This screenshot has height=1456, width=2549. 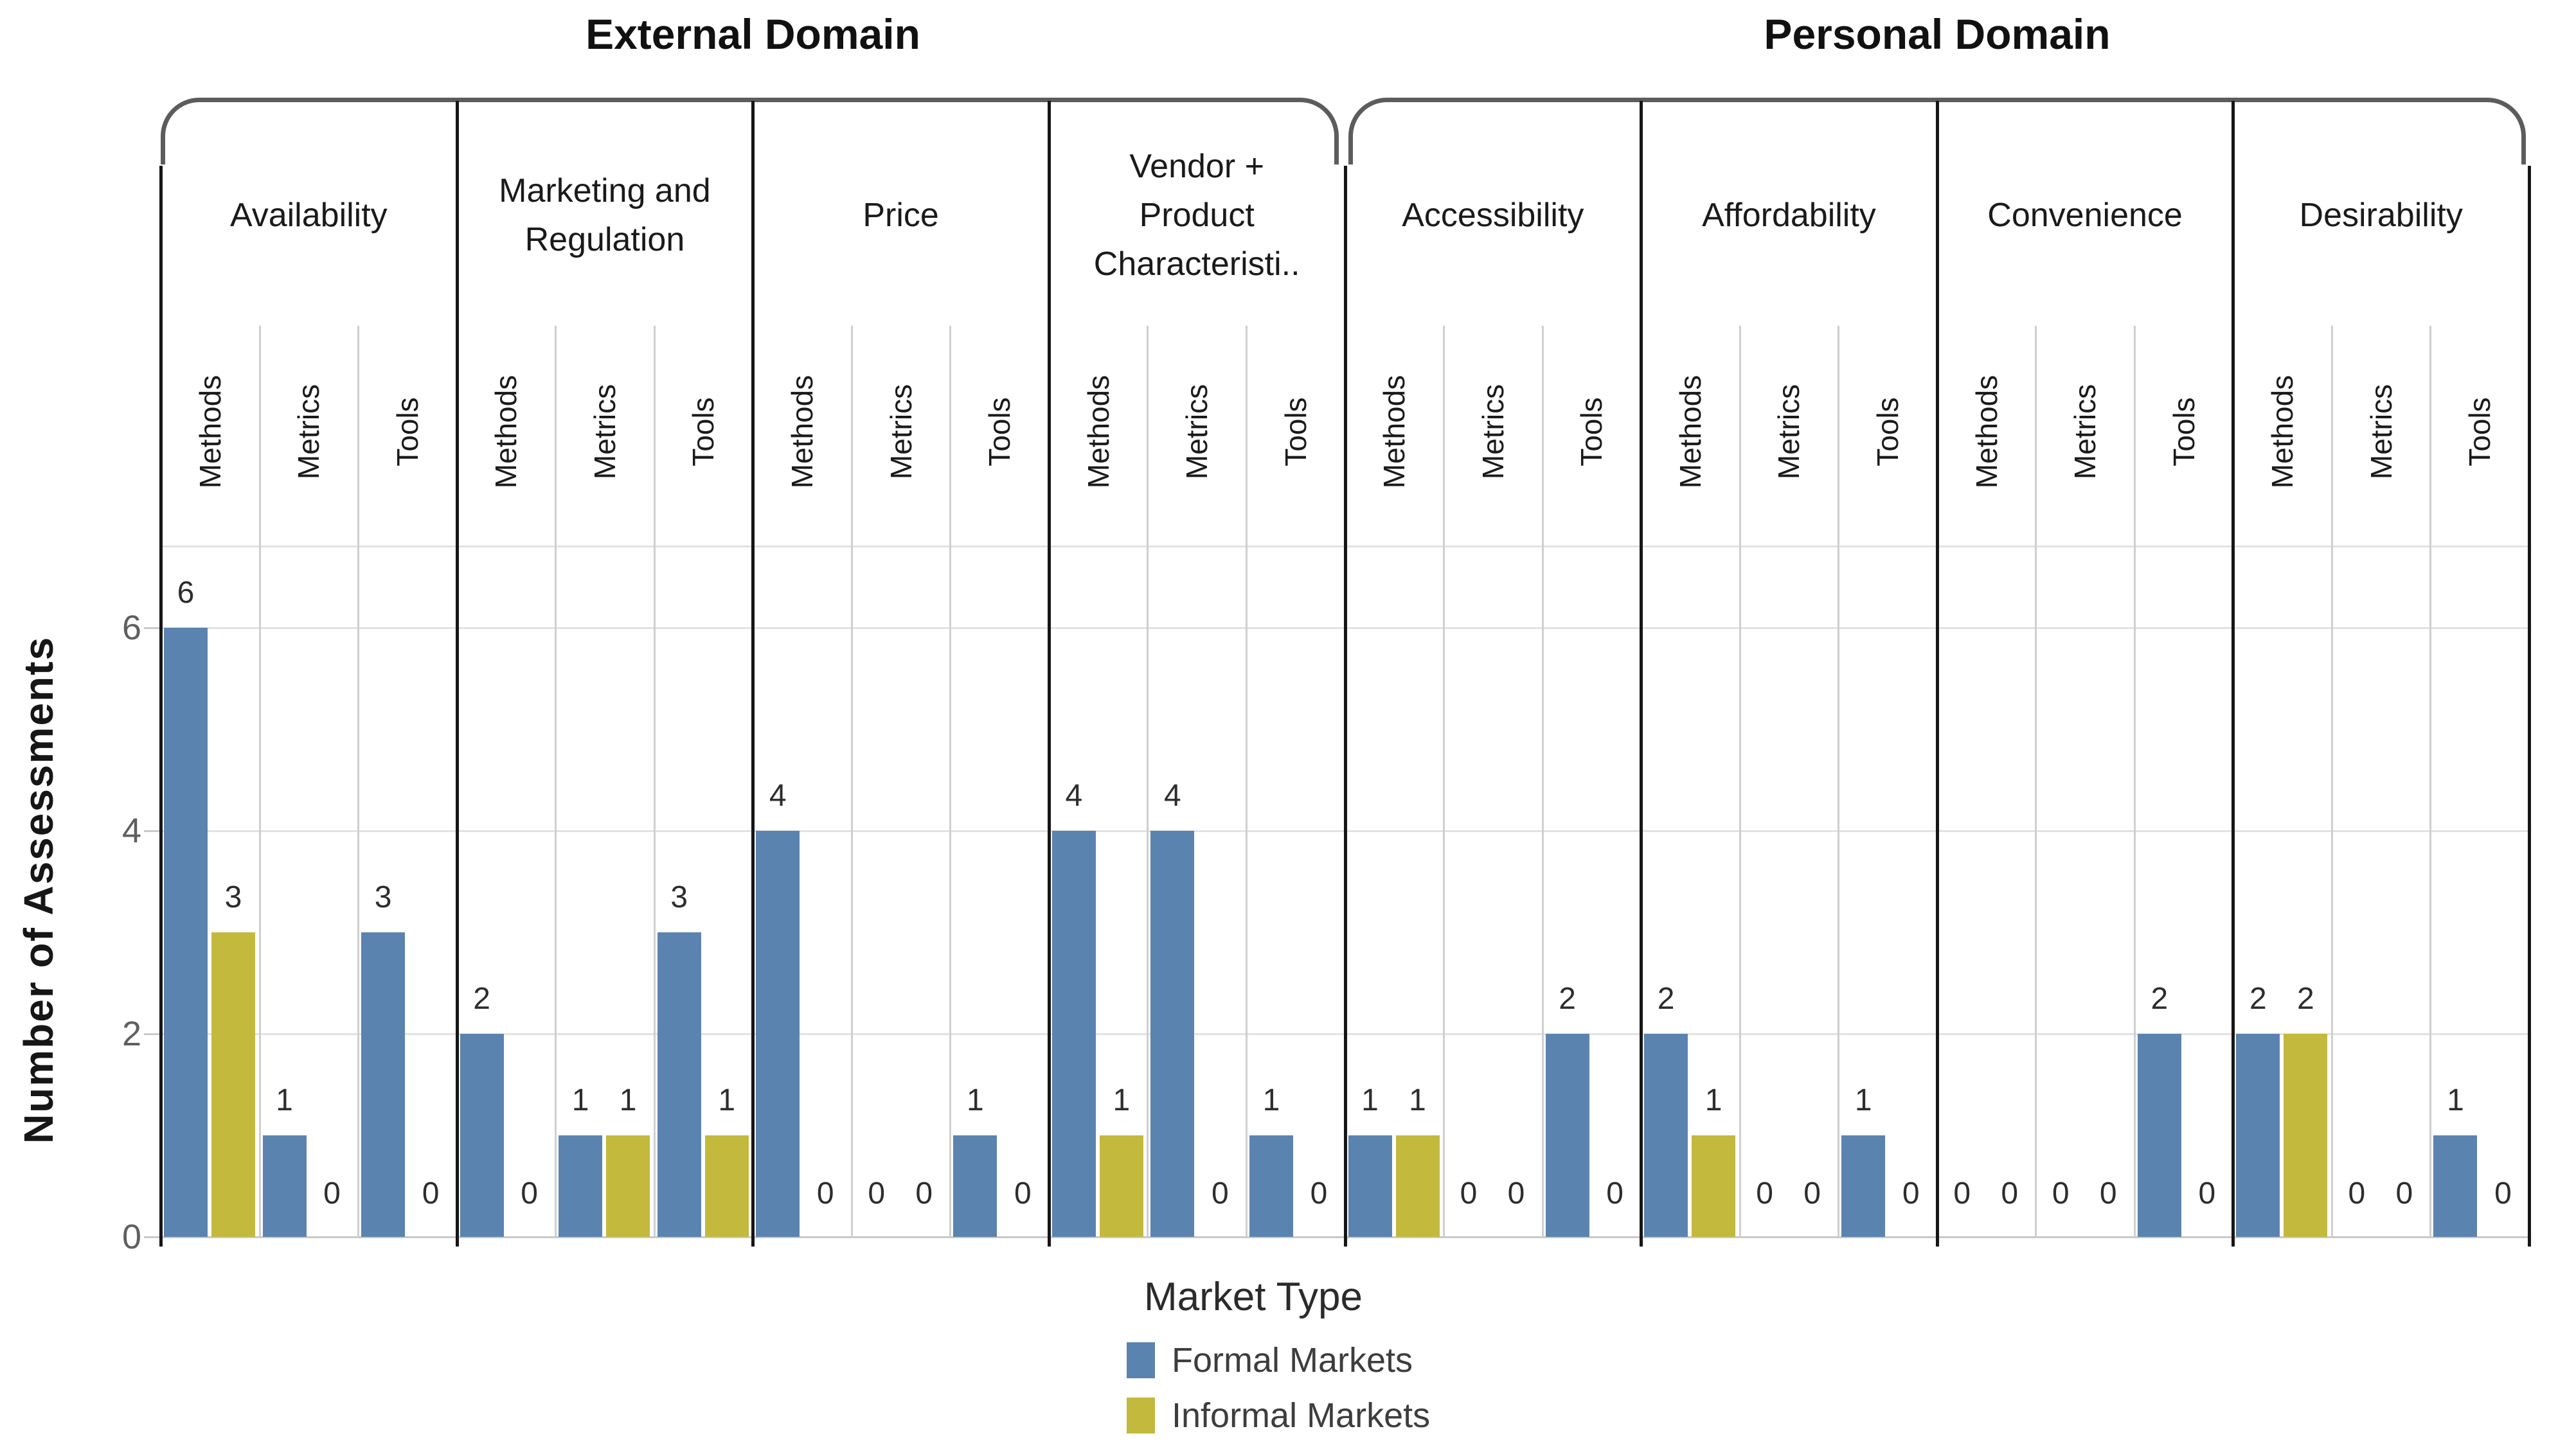 What do you see at coordinates (2381, 215) in the screenshot?
I see `category-header: Desirability` at bounding box center [2381, 215].